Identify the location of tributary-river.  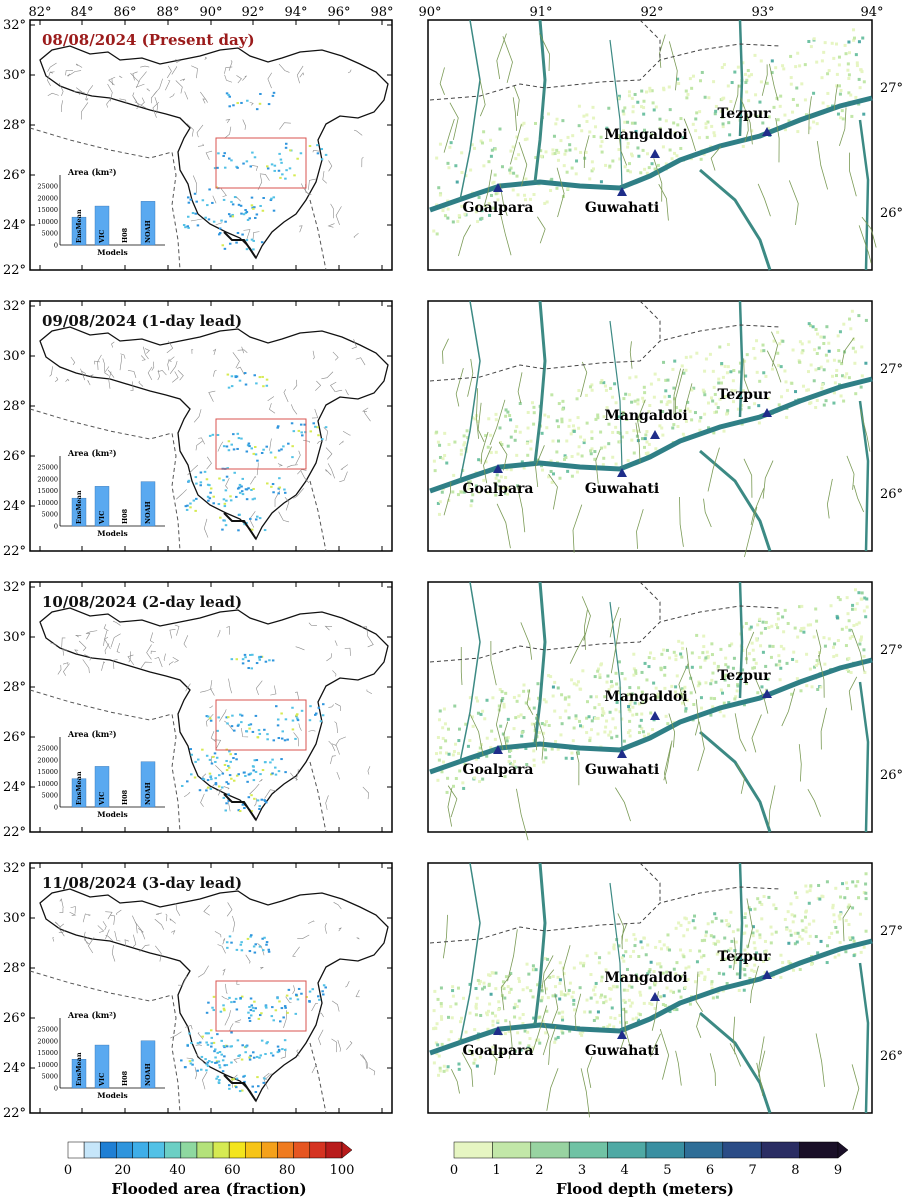
(470, 672).